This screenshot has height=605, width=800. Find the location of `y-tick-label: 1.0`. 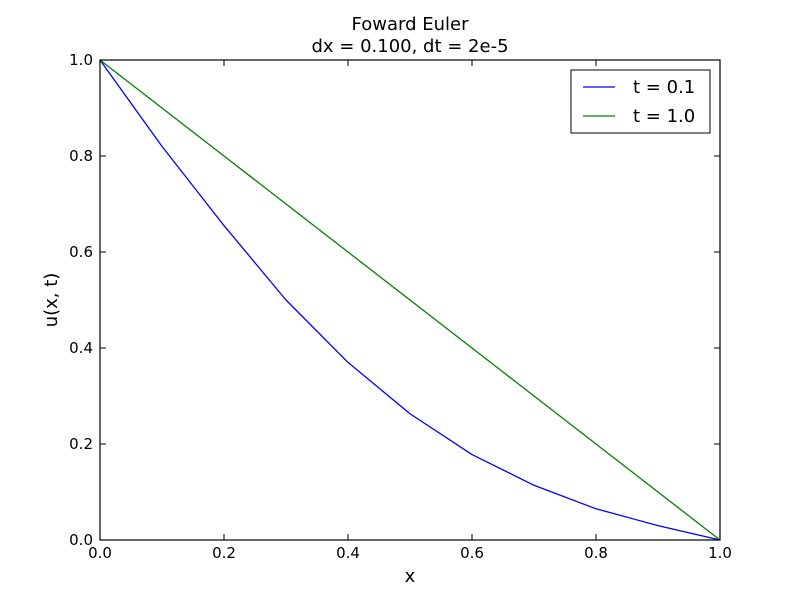

y-tick-label: 1.0 is located at coordinates (81, 60).